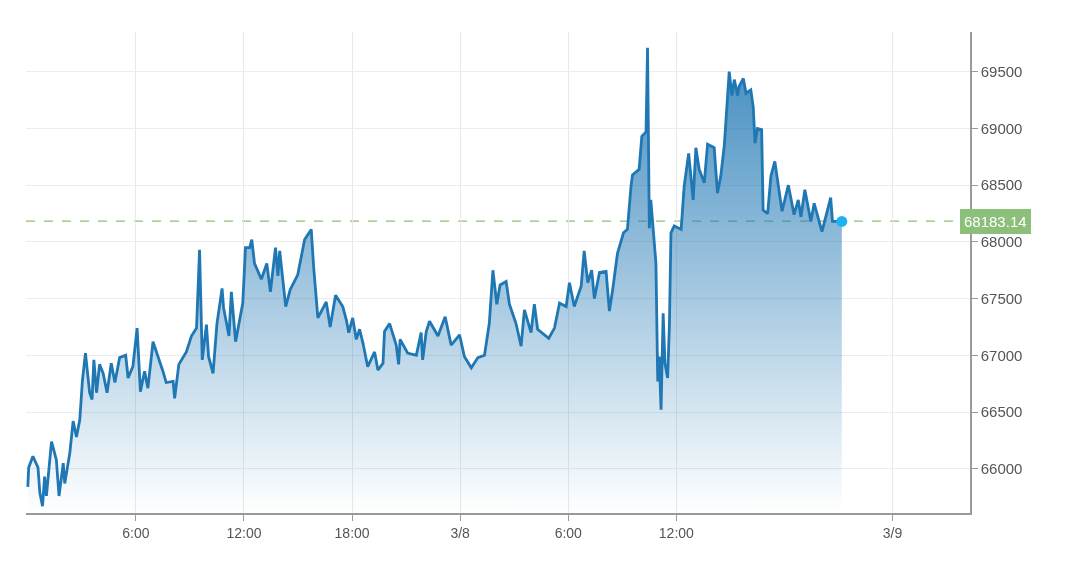 Image resolution: width=1068 pixels, height=568 pixels. I want to click on y-tick-label: 66000, so click(1001, 469).